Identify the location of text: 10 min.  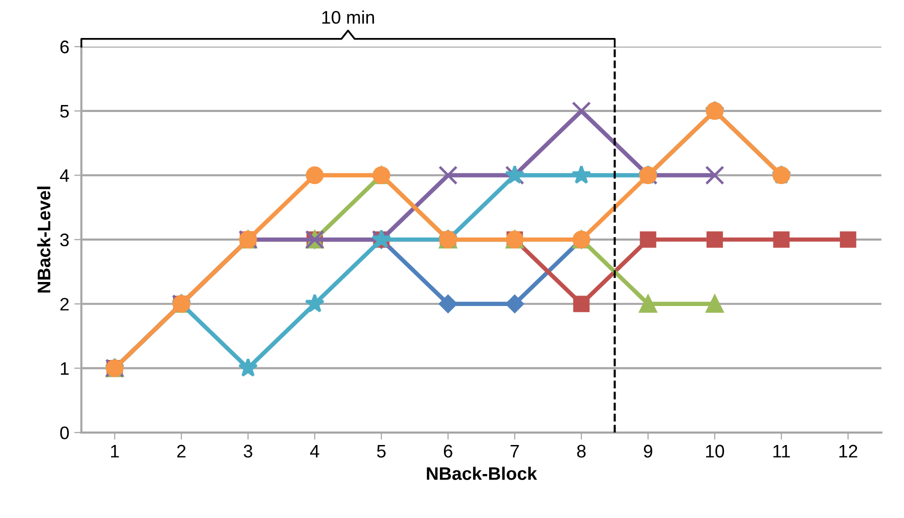
(348, 17).